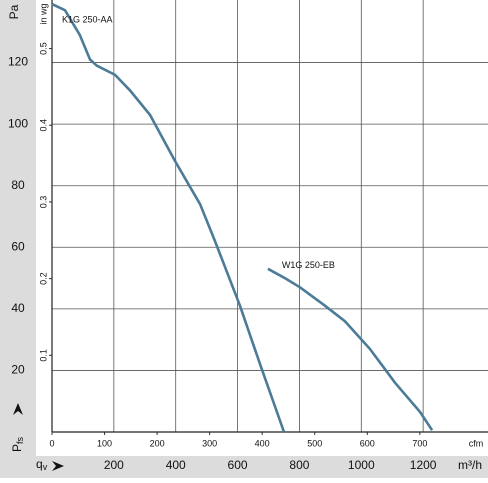 This screenshot has height=483, width=488. I want to click on x2-tick-label: 0, so click(51, 443).